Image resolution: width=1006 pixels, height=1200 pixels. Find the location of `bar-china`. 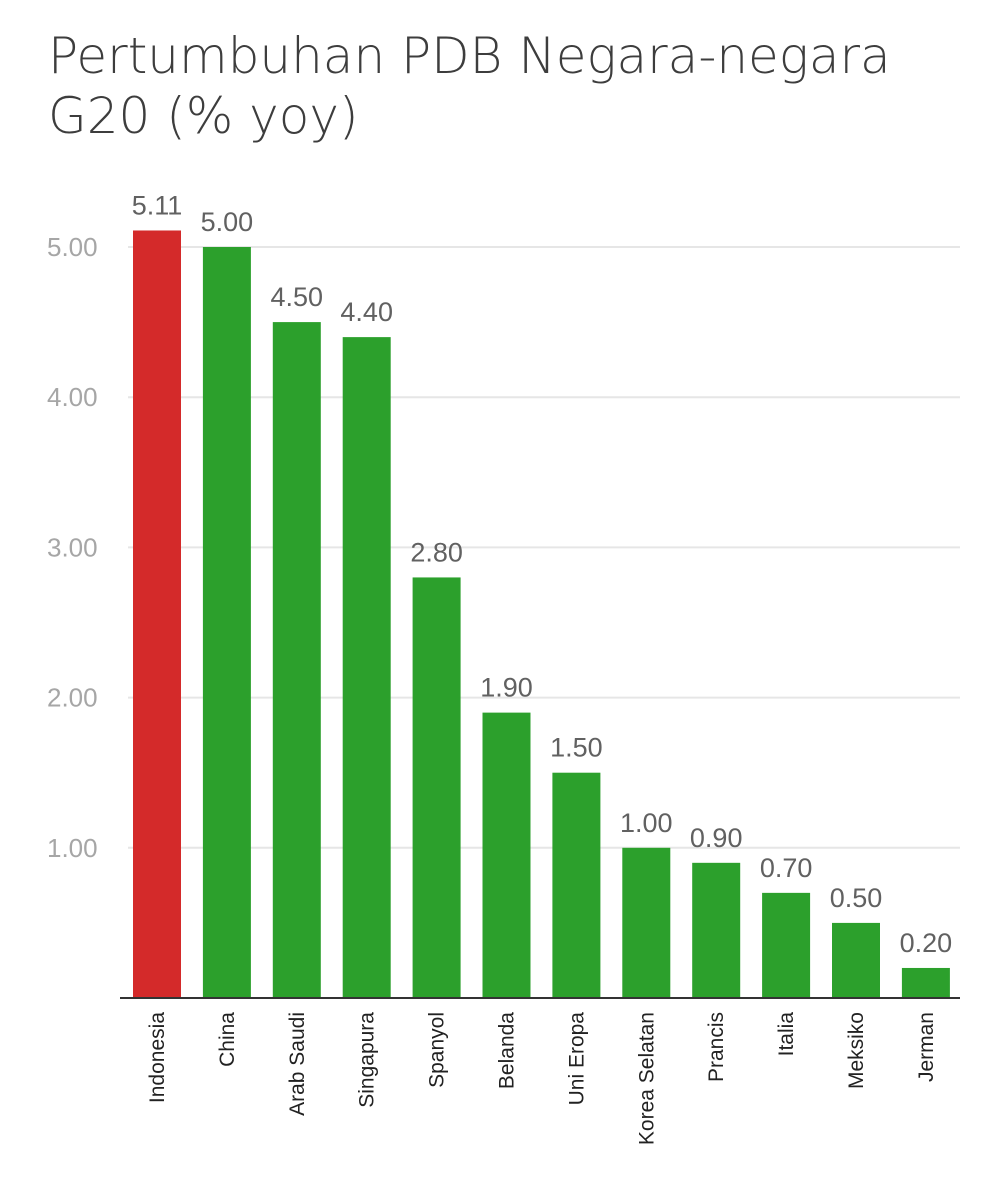

bar-china is located at coordinates (226, 622).